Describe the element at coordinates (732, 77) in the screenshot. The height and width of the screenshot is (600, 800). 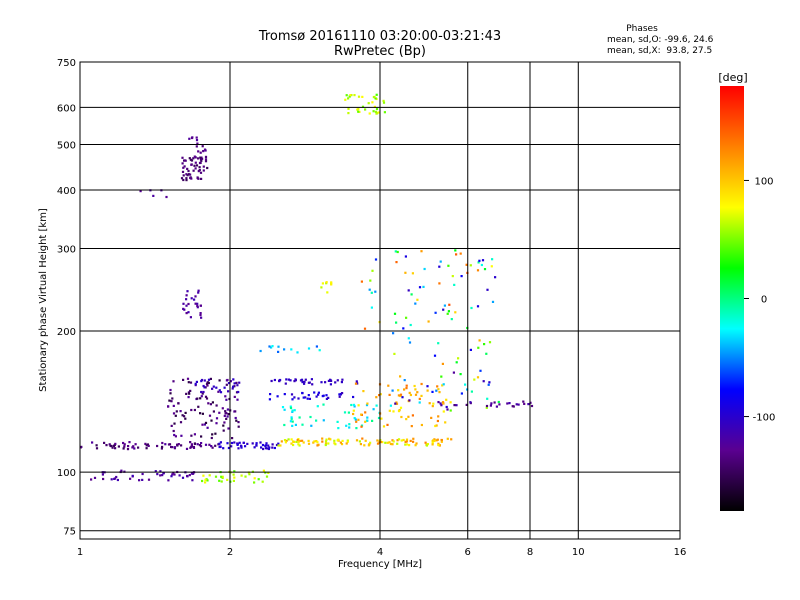
I see `colorbar-label: [deg]` at that location.